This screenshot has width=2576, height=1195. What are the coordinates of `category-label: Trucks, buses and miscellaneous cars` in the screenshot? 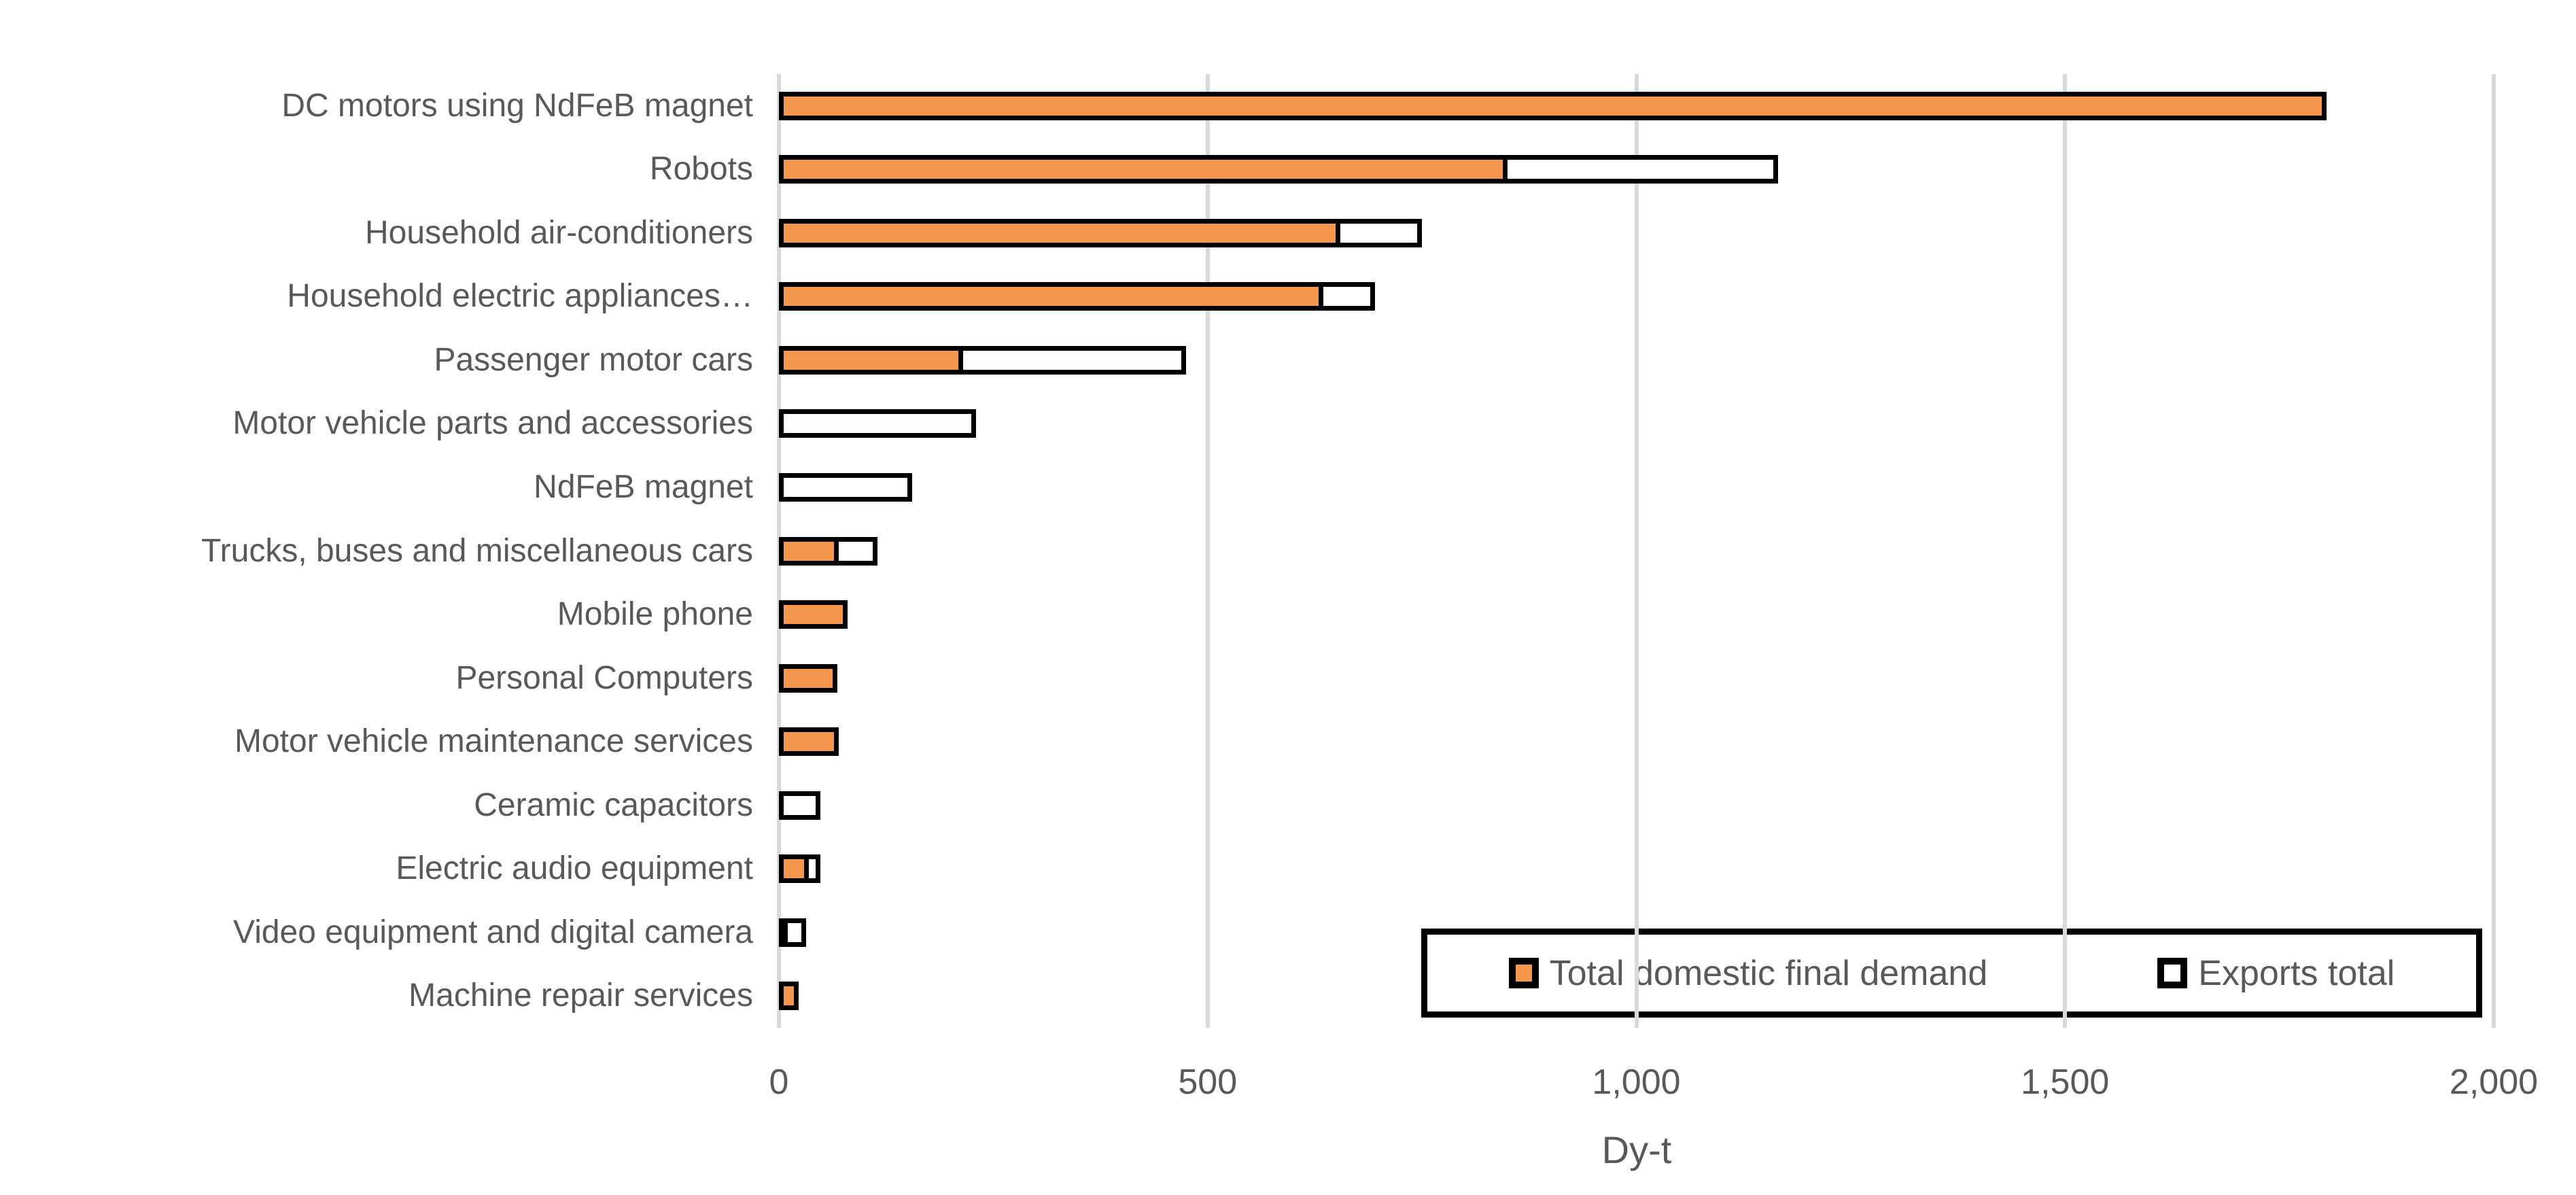 It's located at (477, 550).